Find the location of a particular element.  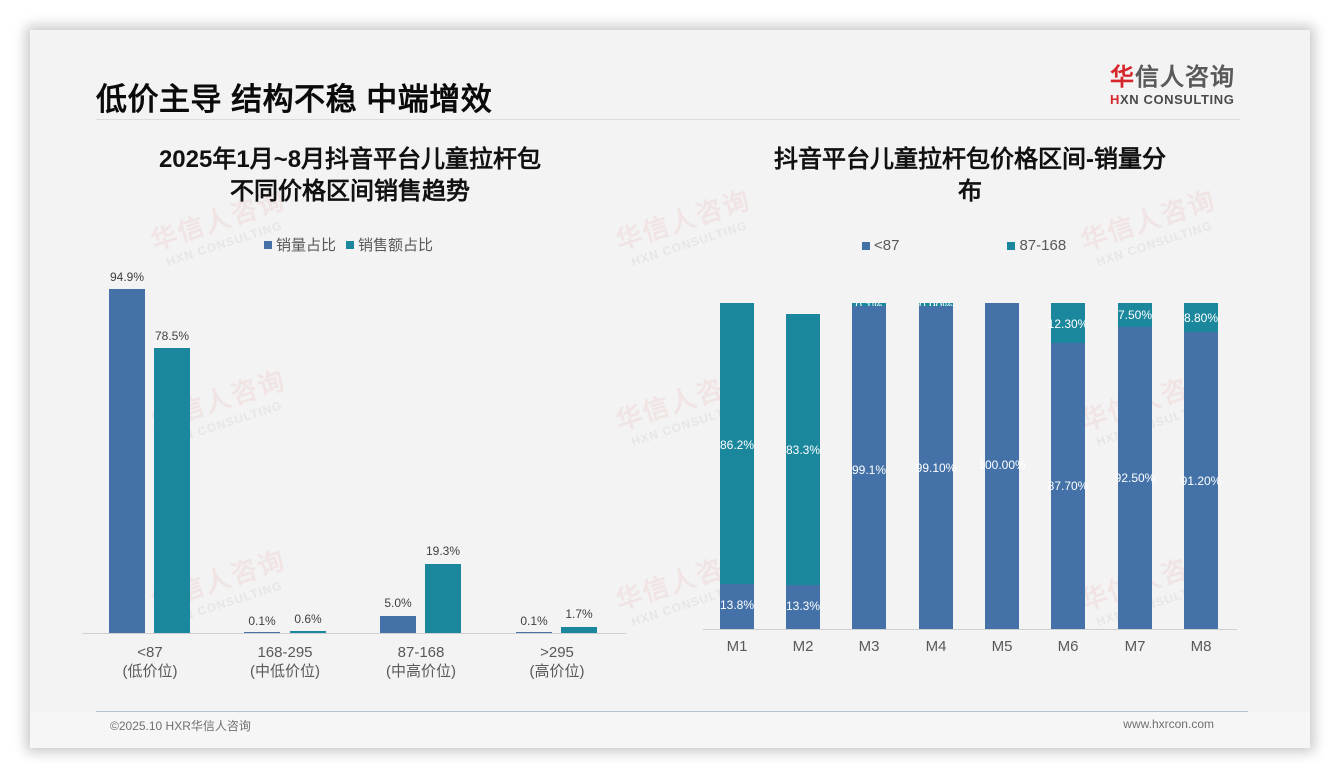

stacked-bar-m1: 86.2% 13.8% is located at coordinates (737, 466).